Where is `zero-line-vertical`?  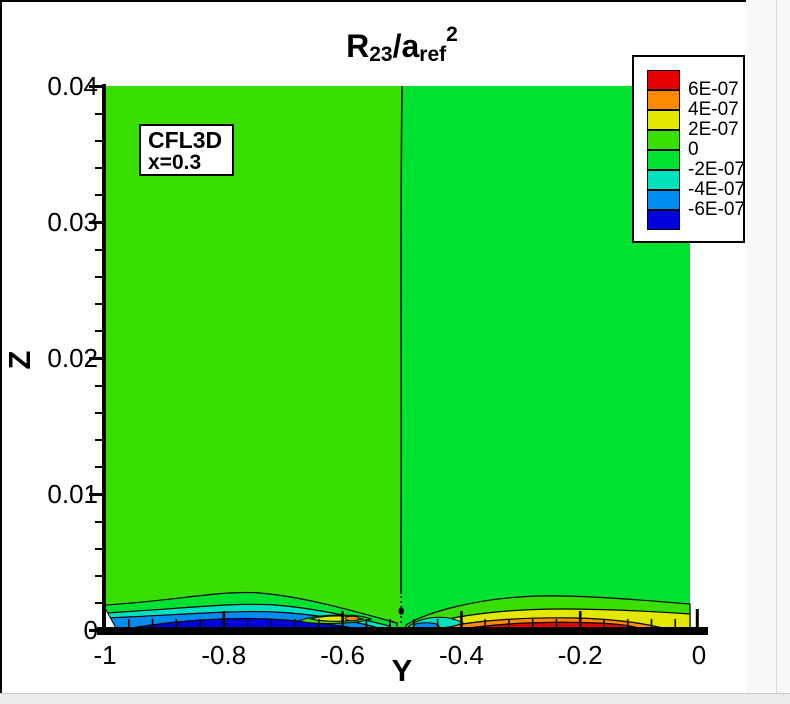 zero-line-vertical is located at coordinates (401, 340).